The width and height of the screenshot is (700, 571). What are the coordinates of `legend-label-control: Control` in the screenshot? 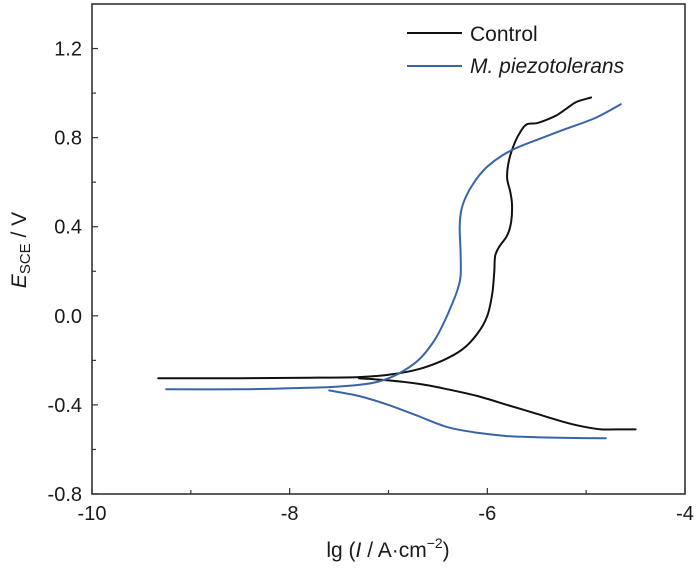 It's located at (504, 34).